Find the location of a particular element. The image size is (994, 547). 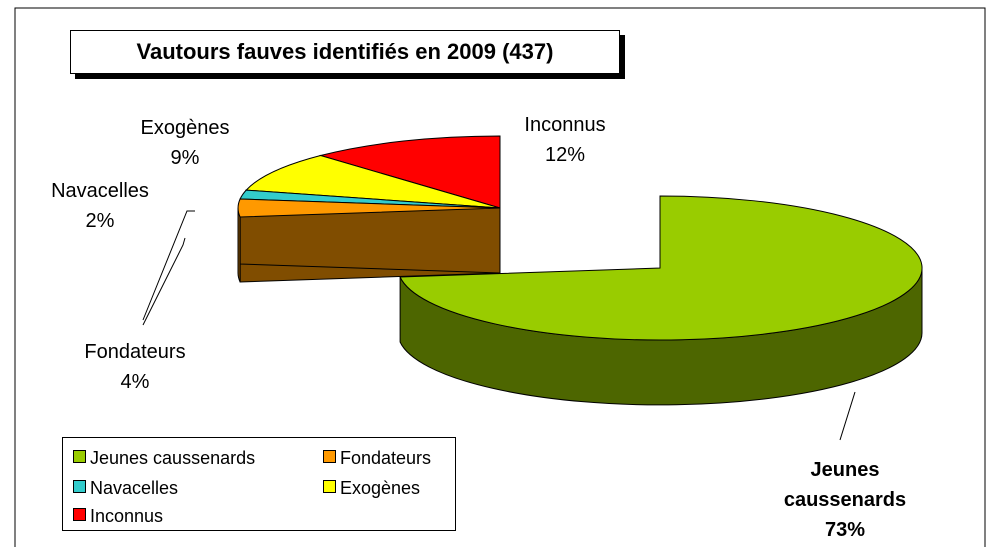

legend-item: Navacelles is located at coordinates (125, 488).